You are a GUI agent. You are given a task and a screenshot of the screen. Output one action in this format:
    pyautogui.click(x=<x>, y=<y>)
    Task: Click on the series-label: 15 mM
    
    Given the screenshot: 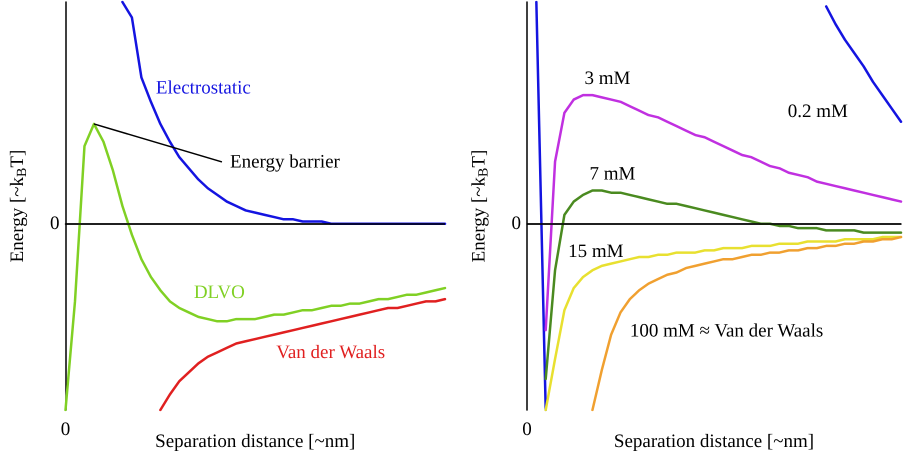 What is the action you would take?
    pyautogui.click(x=596, y=251)
    